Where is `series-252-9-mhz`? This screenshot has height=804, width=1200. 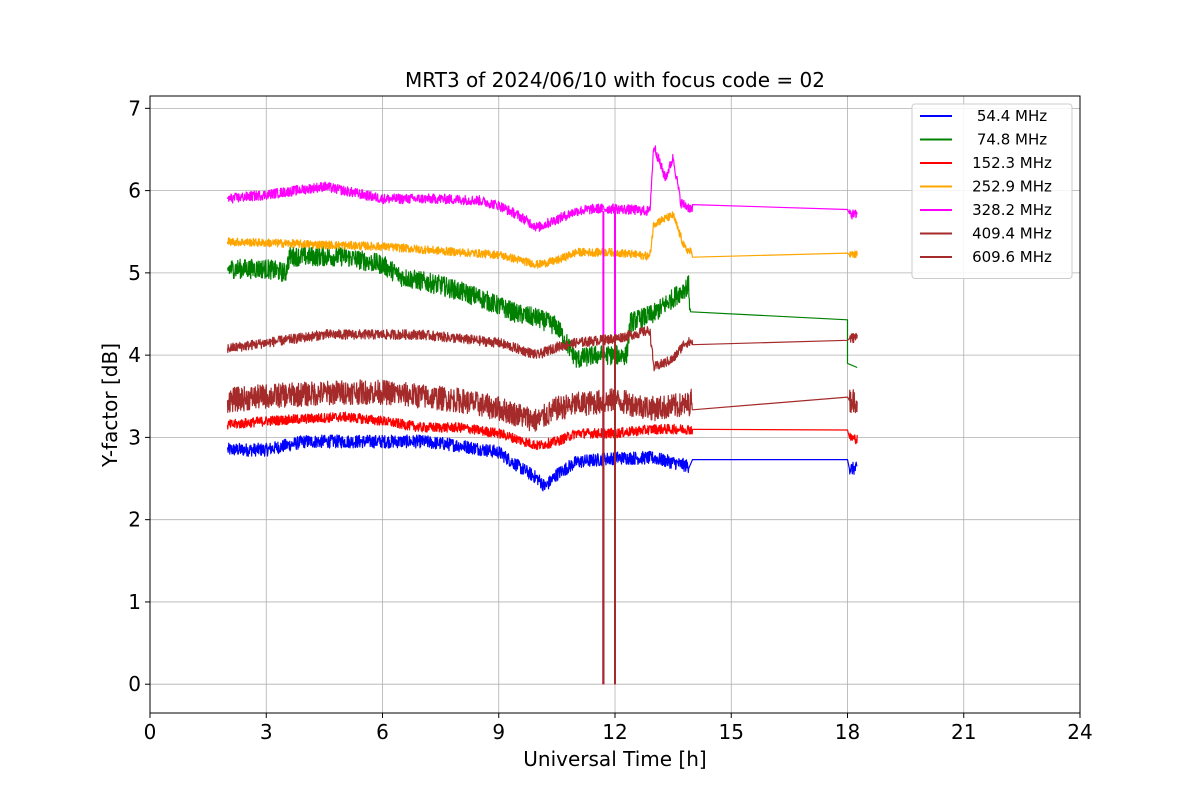 series-252-9-mhz is located at coordinates (542, 240).